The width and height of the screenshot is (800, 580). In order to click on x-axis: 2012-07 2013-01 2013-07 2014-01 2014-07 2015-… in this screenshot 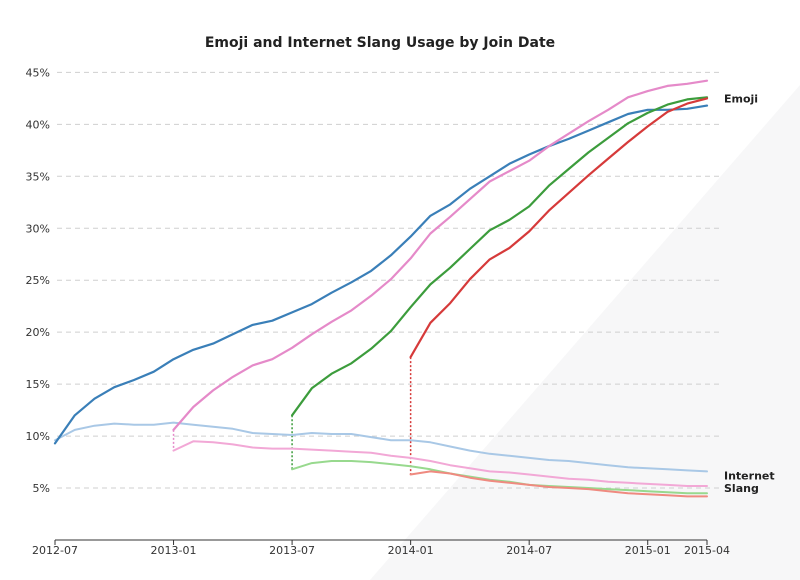, I will do `click(381, 548)`.